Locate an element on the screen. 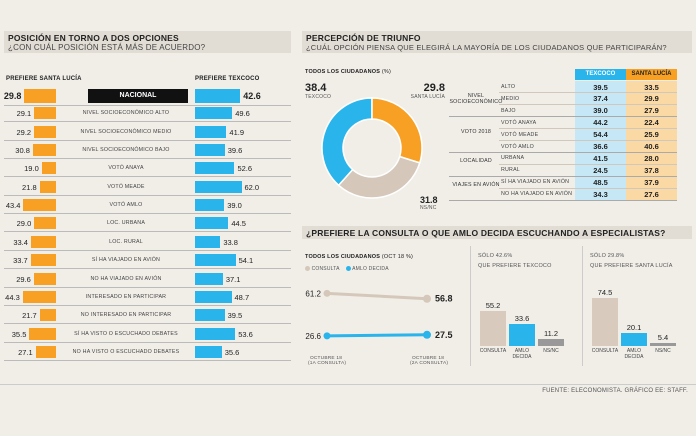 The width and height of the screenshot is (696, 436). santa-lucia-cell: 37.8 is located at coordinates (651, 170).